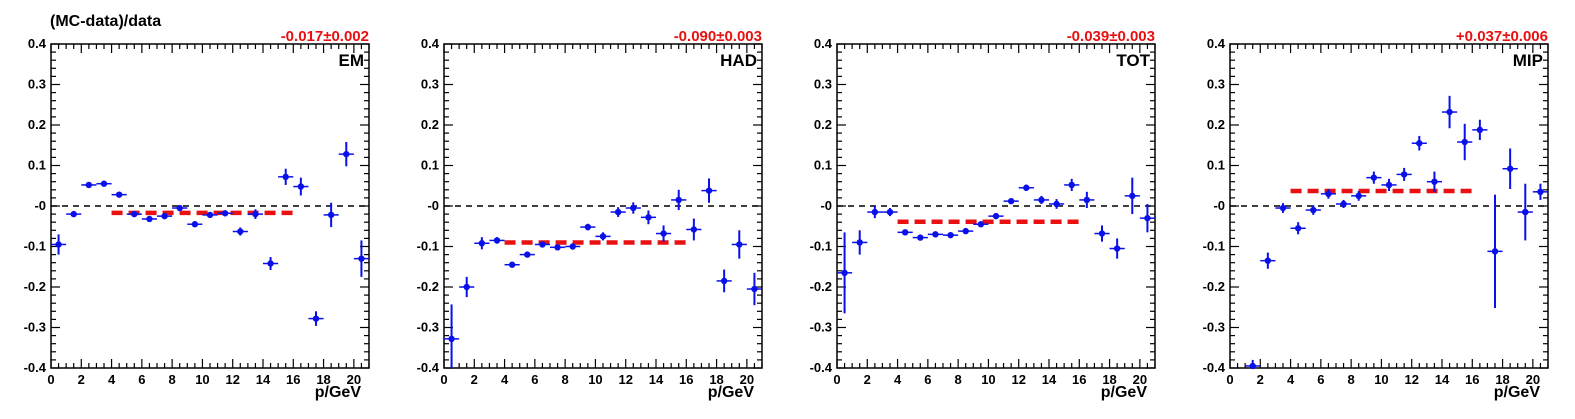 Image resolution: width=1575 pixels, height=419 pixels. Describe the element at coordinates (352, 60) in the screenshot. I see `panel-label: EM` at that location.